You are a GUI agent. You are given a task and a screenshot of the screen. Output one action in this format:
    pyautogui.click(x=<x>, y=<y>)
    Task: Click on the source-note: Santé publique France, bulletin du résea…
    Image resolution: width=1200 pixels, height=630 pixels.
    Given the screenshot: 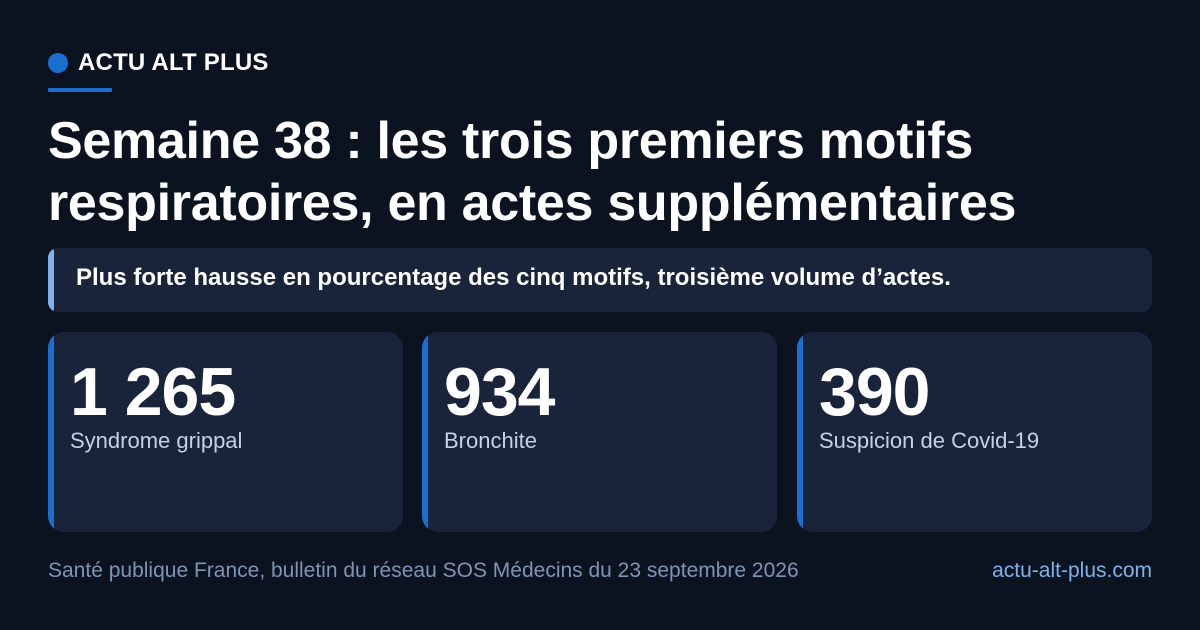 What is the action you would take?
    pyautogui.click(x=423, y=570)
    